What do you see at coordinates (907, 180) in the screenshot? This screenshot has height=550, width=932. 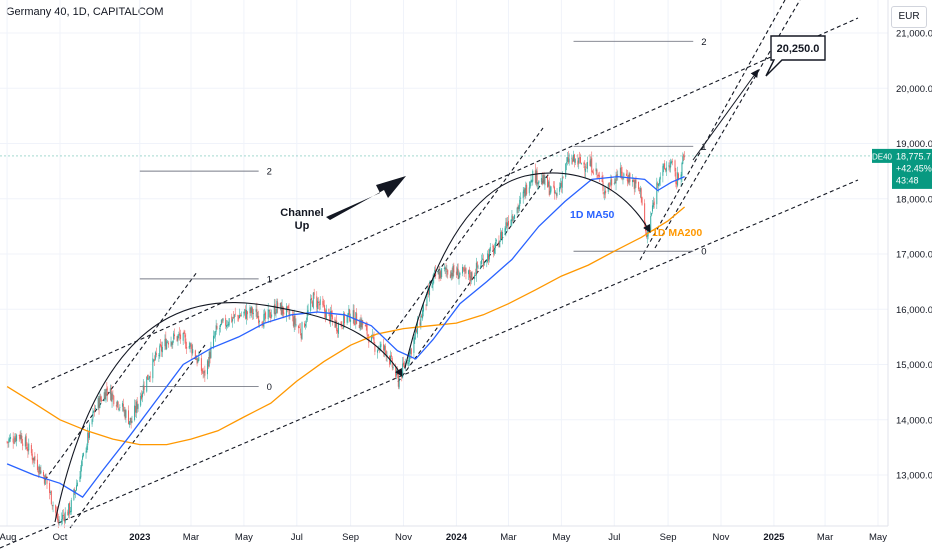 I see `price-badge-countdown: 43:48` at bounding box center [907, 180].